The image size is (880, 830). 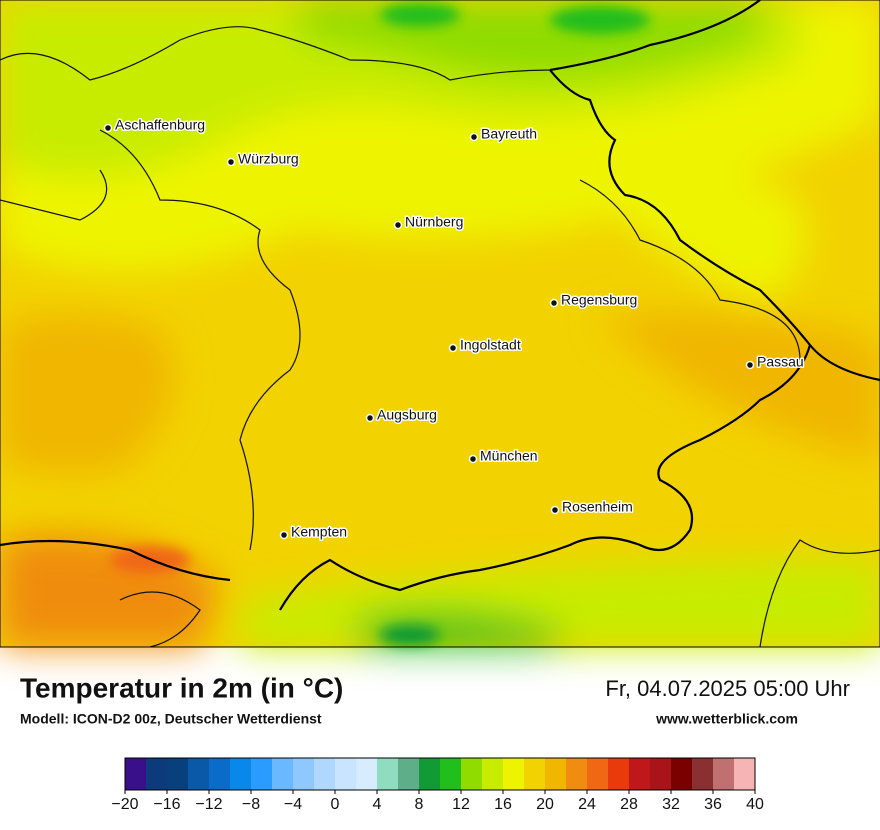 What do you see at coordinates (671, 804) in the screenshot?
I see `colorbar-tick-label: 32` at bounding box center [671, 804].